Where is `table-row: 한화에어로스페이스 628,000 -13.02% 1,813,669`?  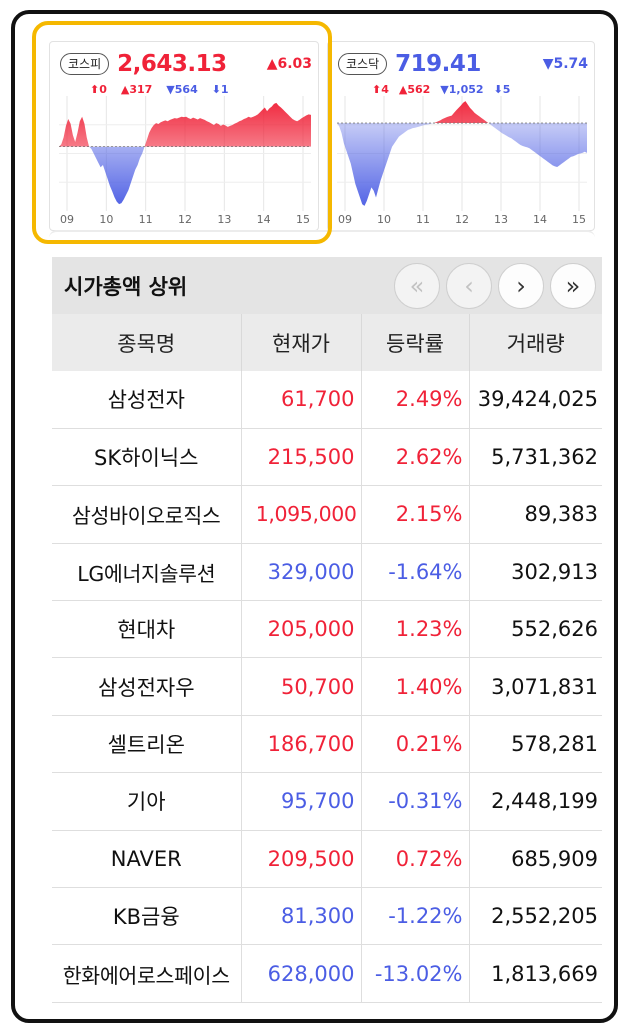
table-row: 한화에어로스페이스 628,000 -13.02% 1,813,669 is located at coordinates (327, 973).